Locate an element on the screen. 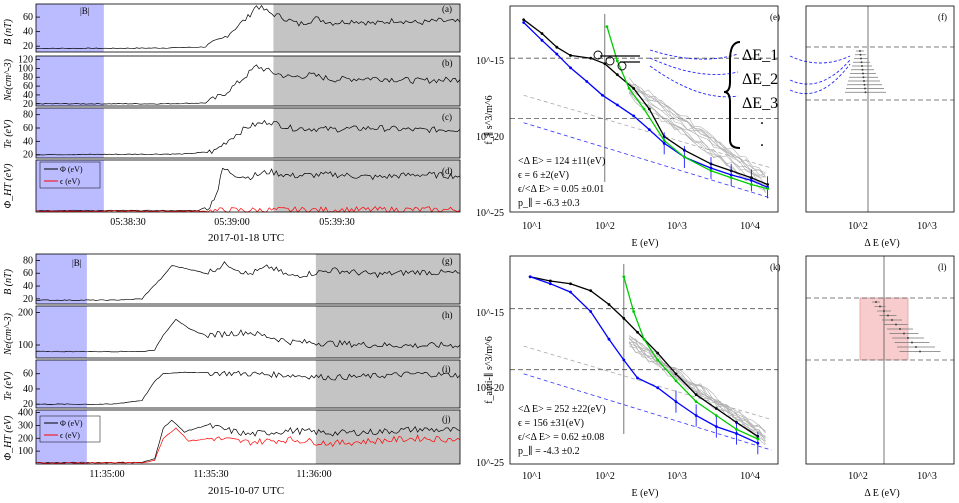 This screenshot has width=959, height=503. xtick-d-0: 05:38:30 is located at coordinates (128, 222).